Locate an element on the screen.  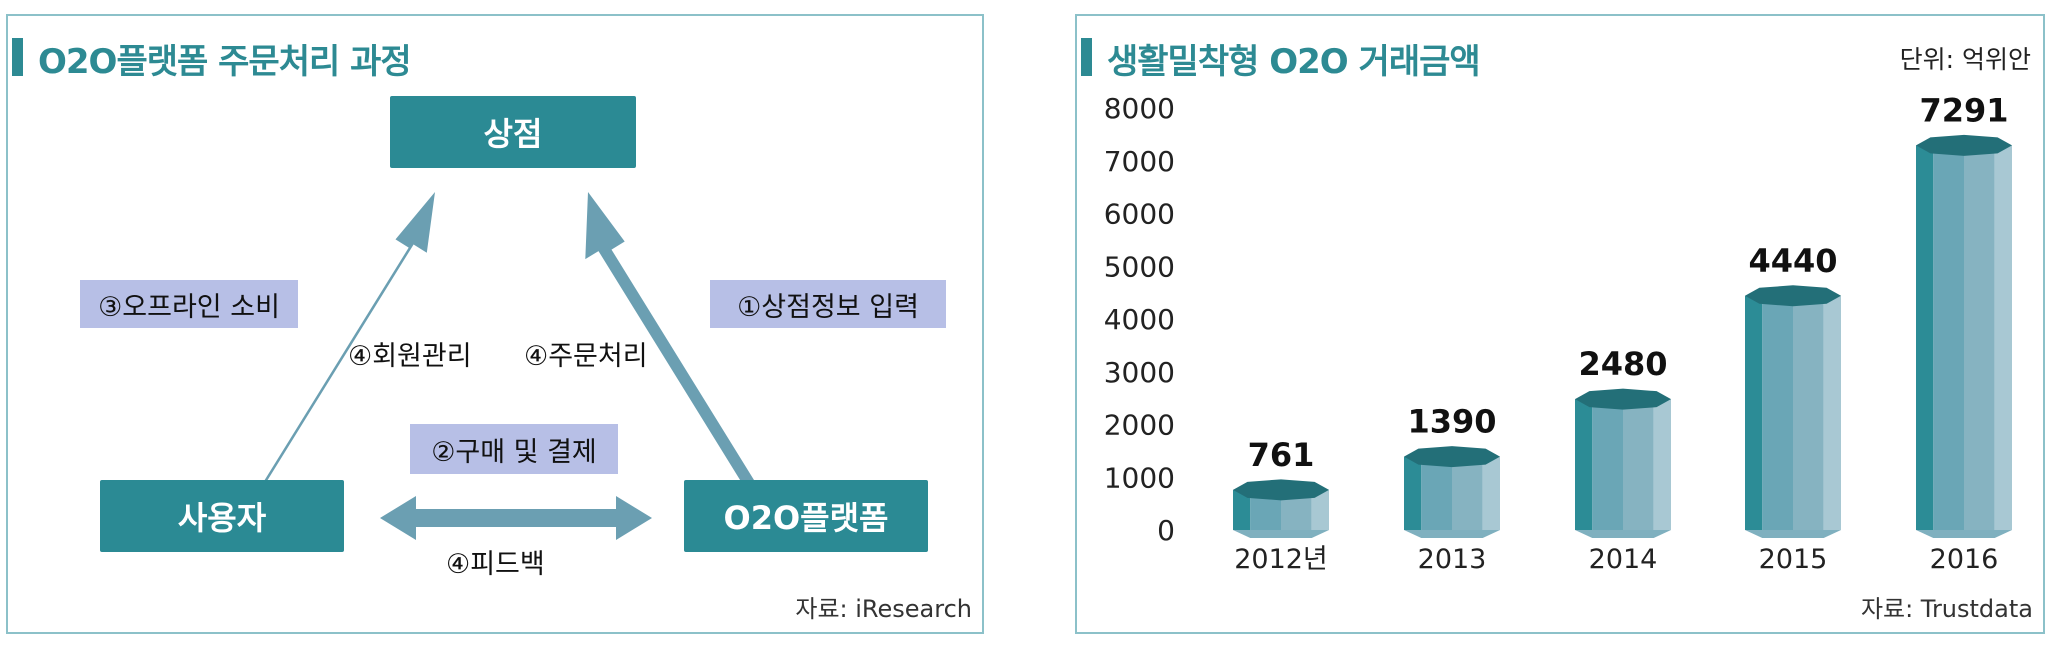
y-tick-label: 4000 is located at coordinates (1139, 319).